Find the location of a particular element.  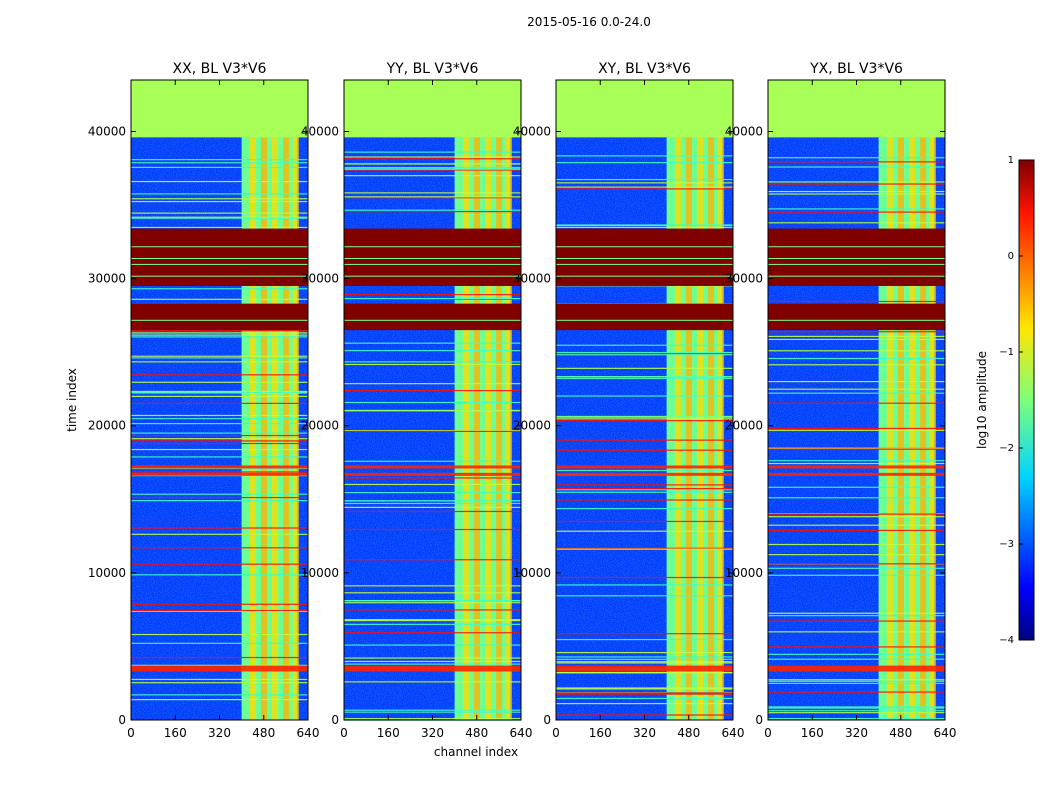

y-tick-label: 0 is located at coordinates (547, 720).